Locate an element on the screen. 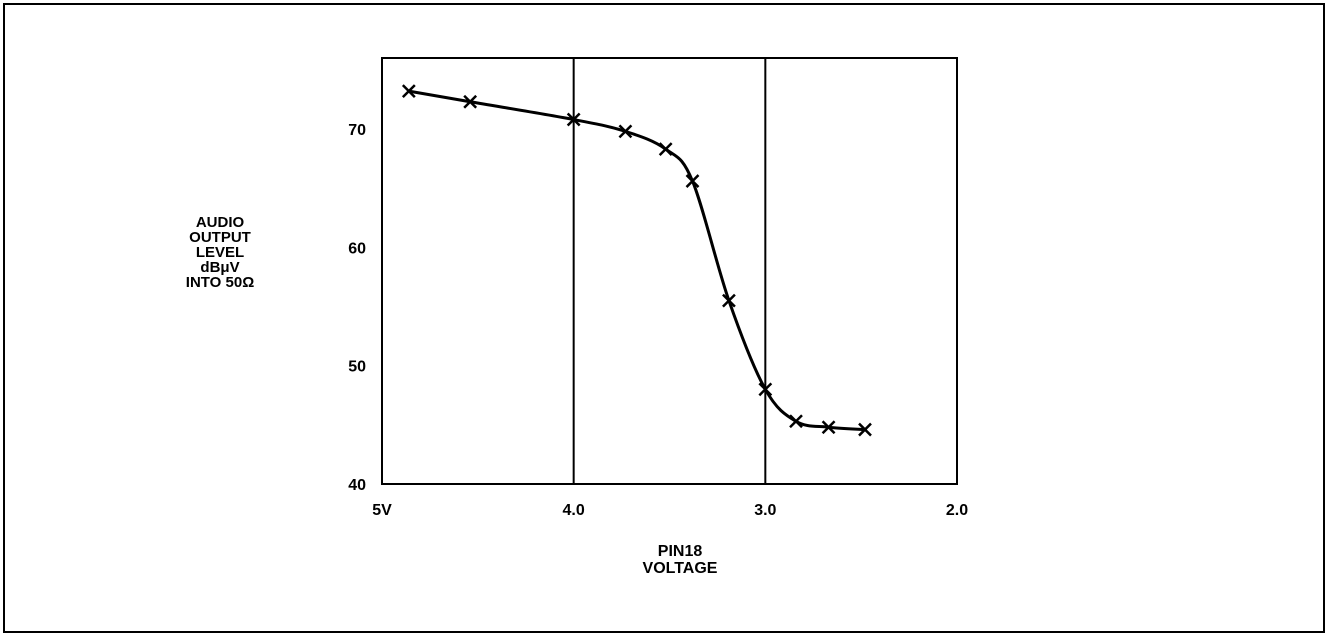 The image size is (1330, 633). y-axis-label-line: OUTPUT is located at coordinates (220, 237).